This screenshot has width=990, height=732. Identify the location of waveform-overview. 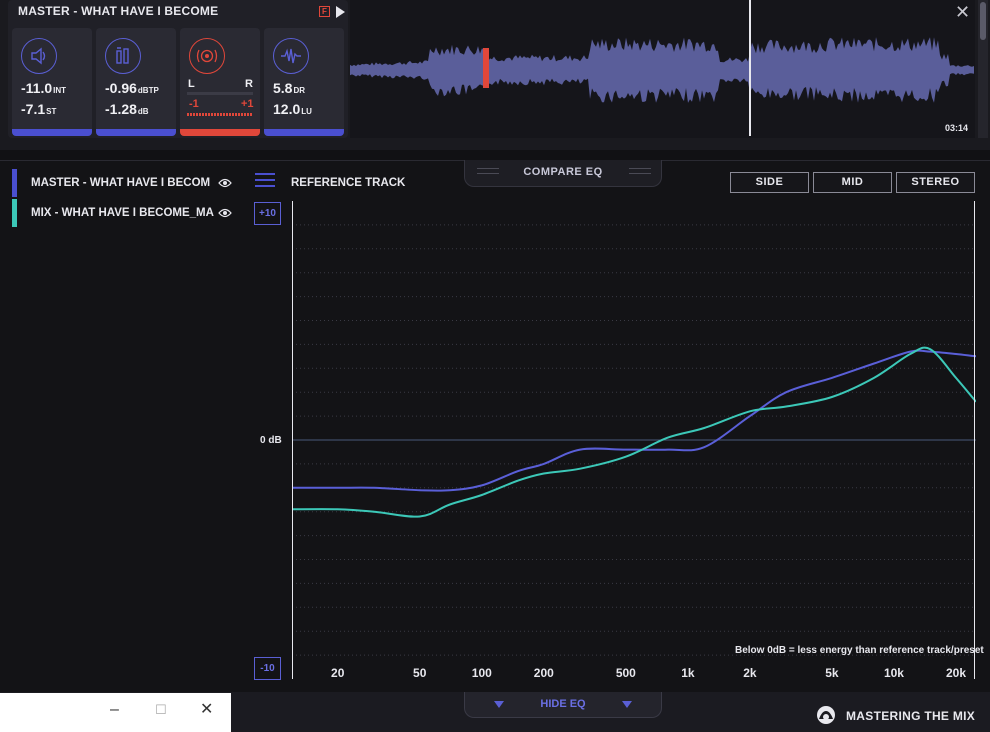
(662, 69).